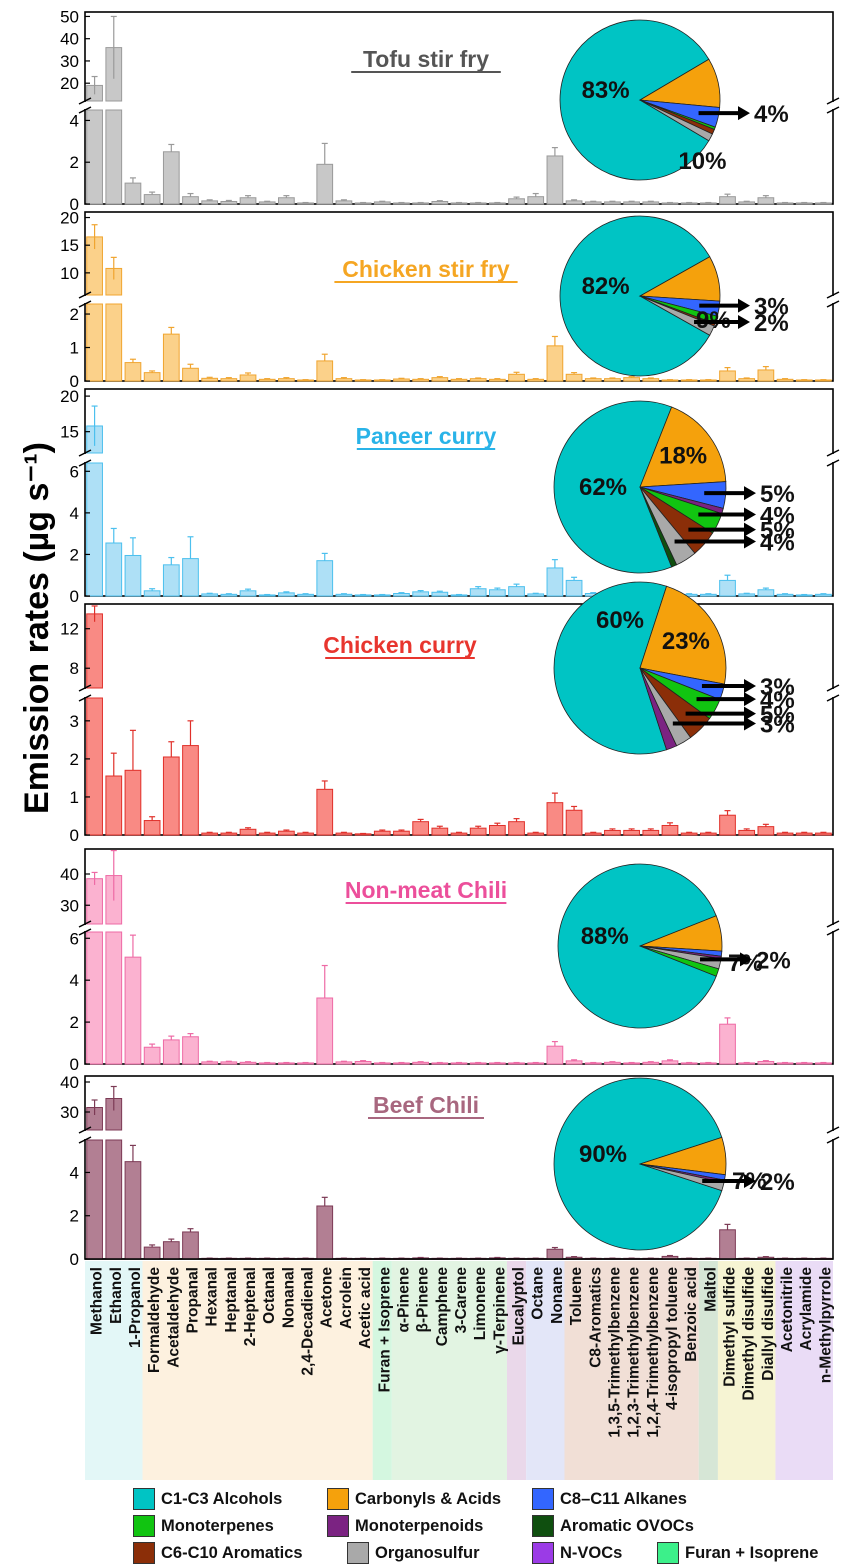 The height and width of the screenshot is (1564, 845). Describe the element at coordinates (37, 628) in the screenshot. I see `y-axis-label: Emission rates (µg s⁻¹)` at that location.